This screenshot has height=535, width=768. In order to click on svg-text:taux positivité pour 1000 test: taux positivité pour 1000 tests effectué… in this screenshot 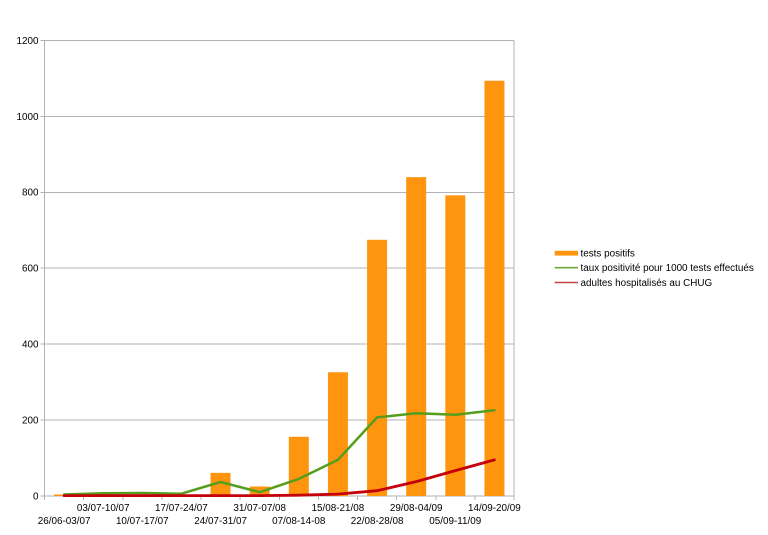, I will do `click(667, 268)`.